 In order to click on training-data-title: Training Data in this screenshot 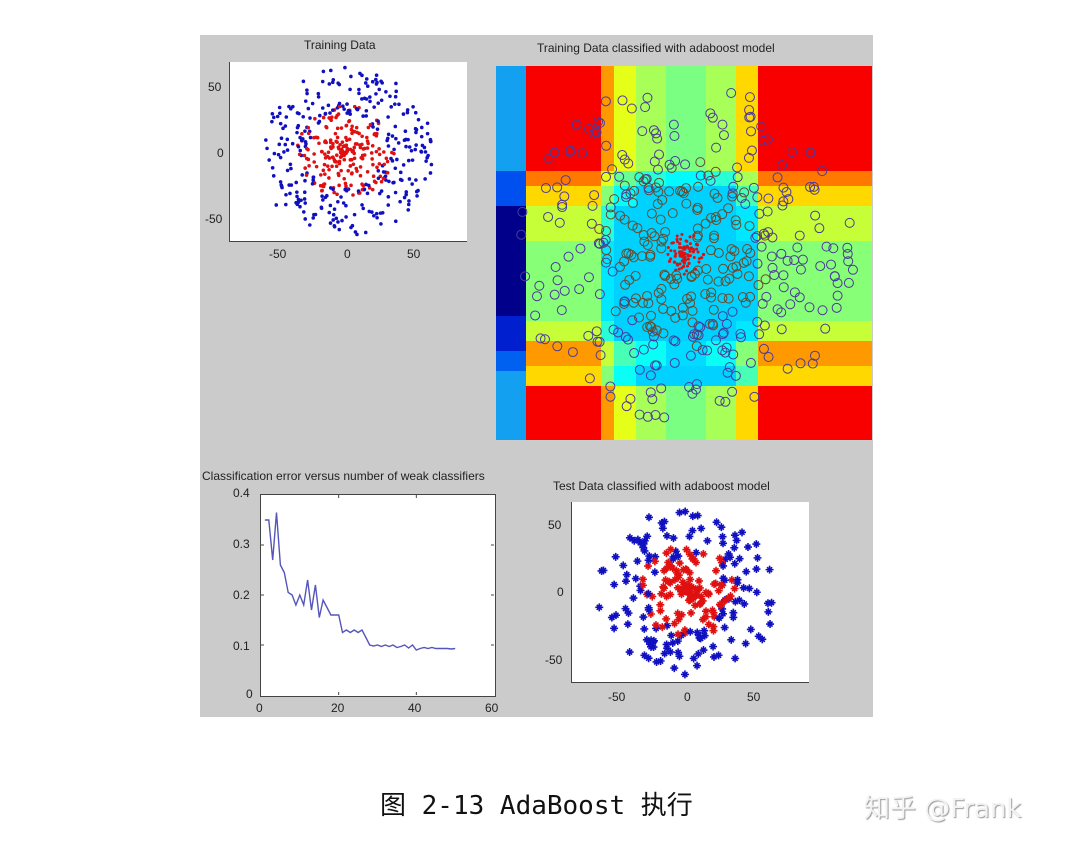, I will do `click(340, 45)`.